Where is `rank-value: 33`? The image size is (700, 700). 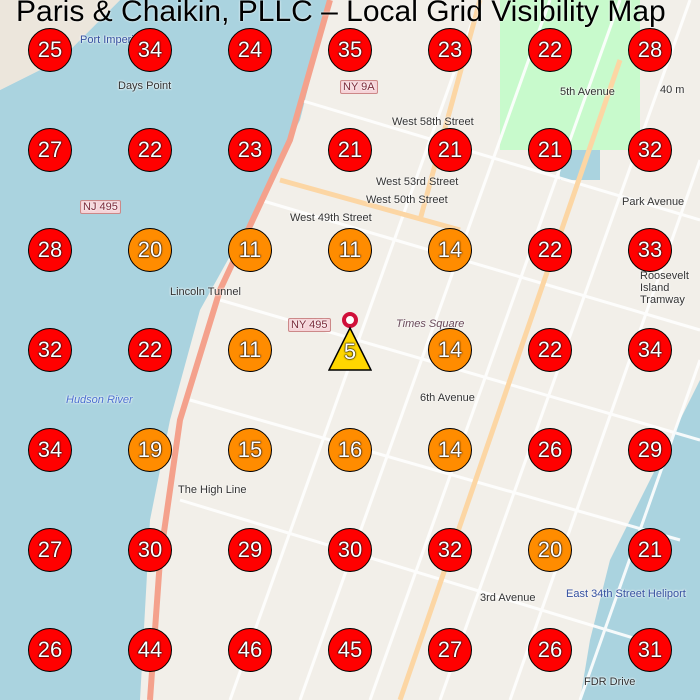 rank-value: 33 is located at coordinates (650, 249).